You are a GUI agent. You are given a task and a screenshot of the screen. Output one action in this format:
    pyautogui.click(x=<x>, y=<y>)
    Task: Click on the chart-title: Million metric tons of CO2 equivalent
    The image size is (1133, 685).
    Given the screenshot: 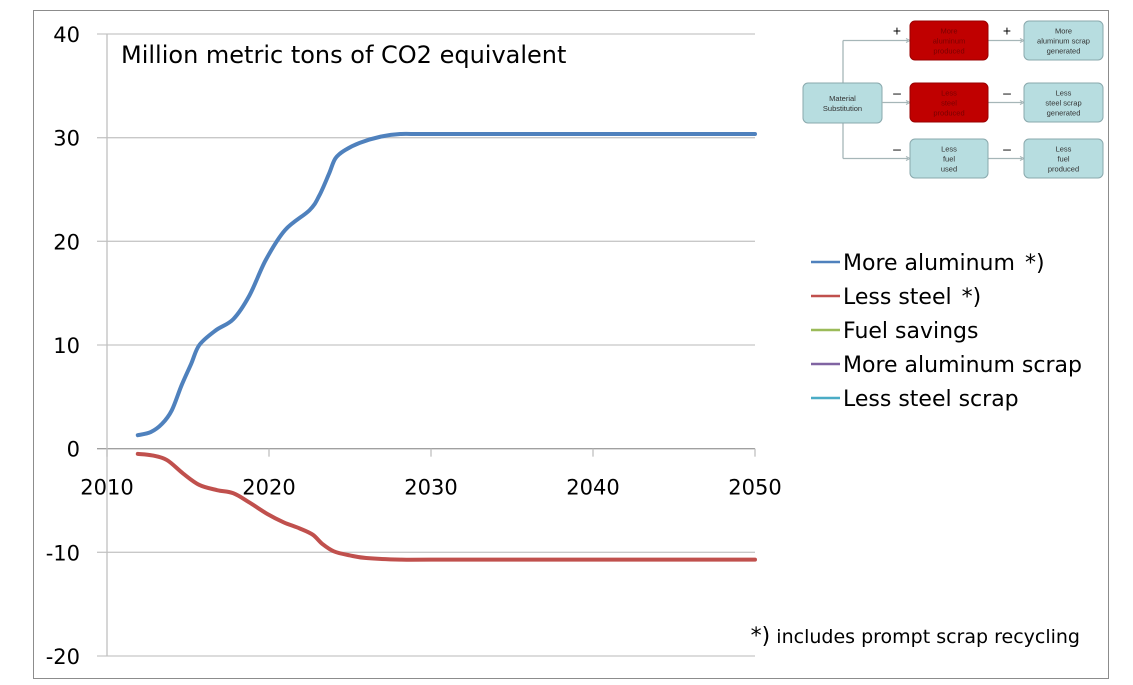 What is the action you would take?
    pyautogui.click(x=343, y=55)
    